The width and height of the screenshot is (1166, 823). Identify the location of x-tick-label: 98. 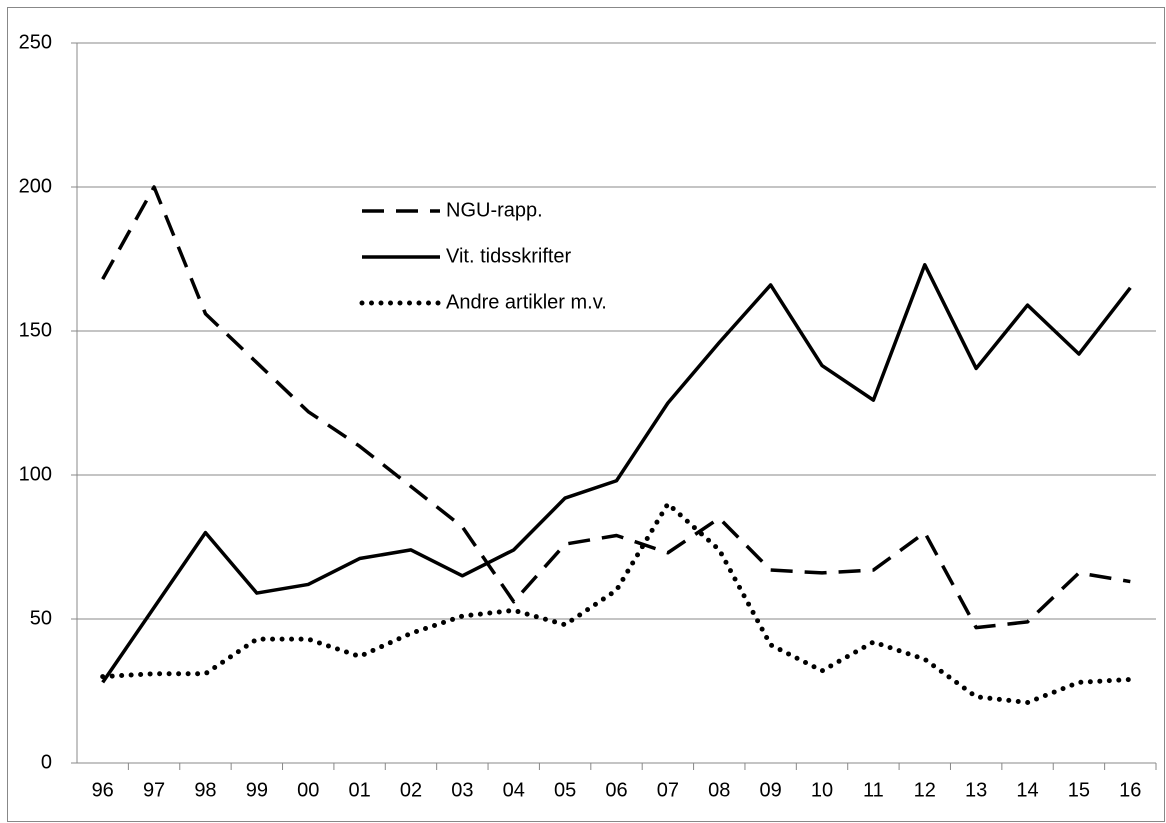
(205, 790).